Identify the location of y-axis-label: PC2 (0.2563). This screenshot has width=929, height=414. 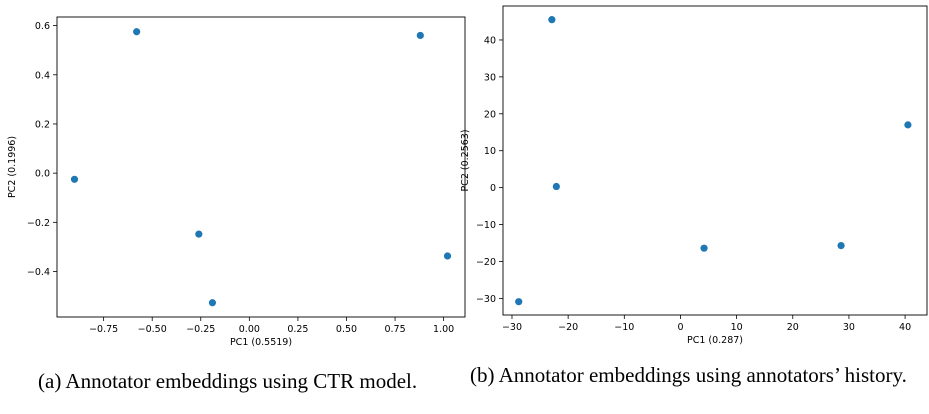
(465, 160).